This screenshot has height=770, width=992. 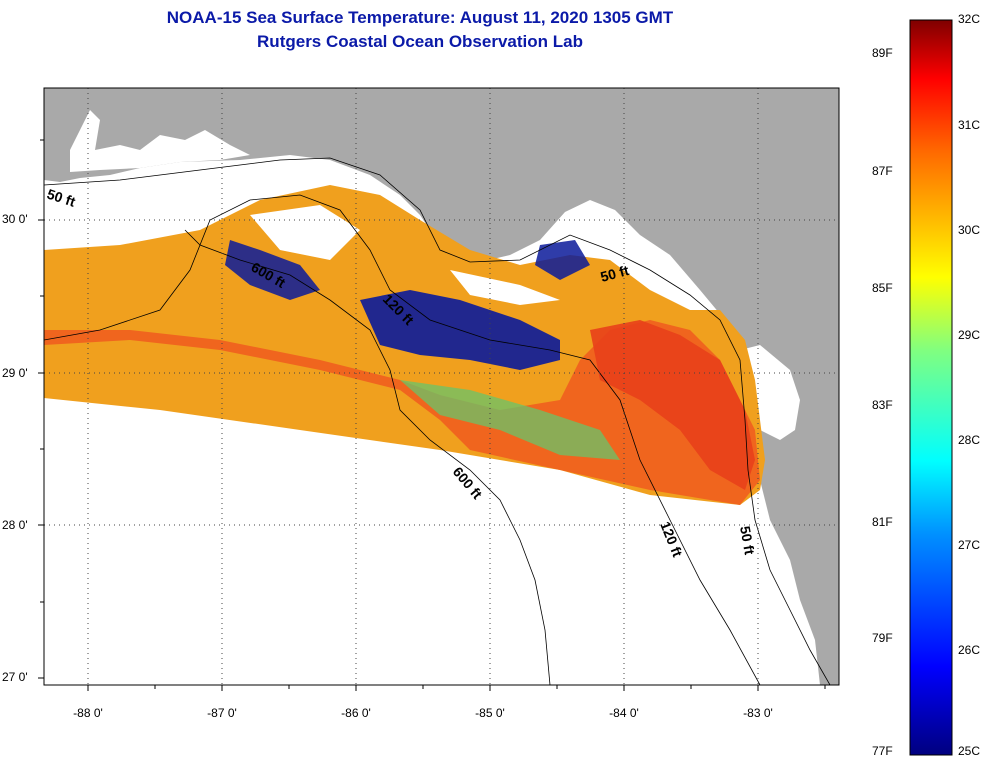 I want to click on lat-label-29: 29 0', so click(x=15, y=373).